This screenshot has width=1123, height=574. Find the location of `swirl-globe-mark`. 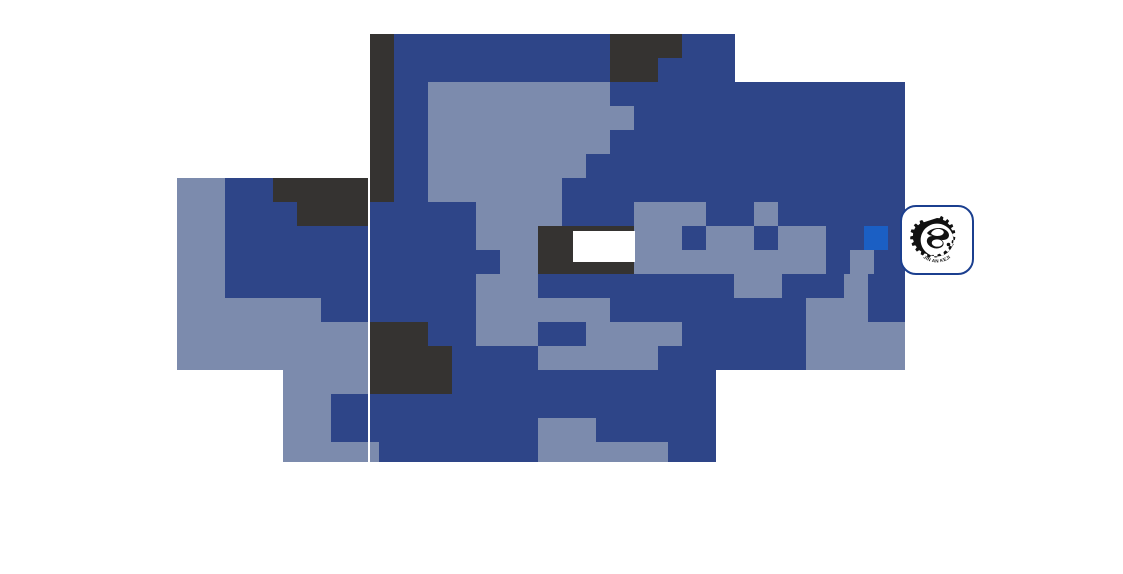

swirl-globe-mark is located at coordinates (938, 238).